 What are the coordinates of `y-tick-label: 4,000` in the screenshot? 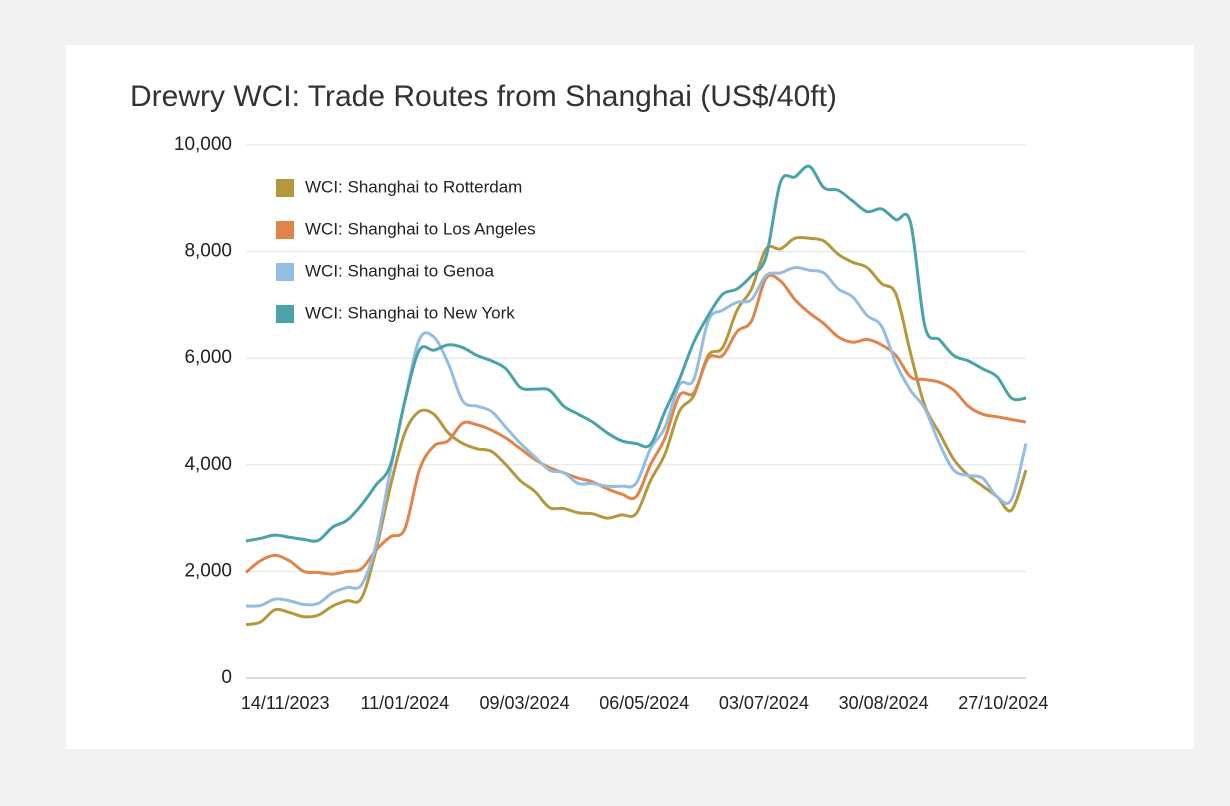 It's located at (208, 464).